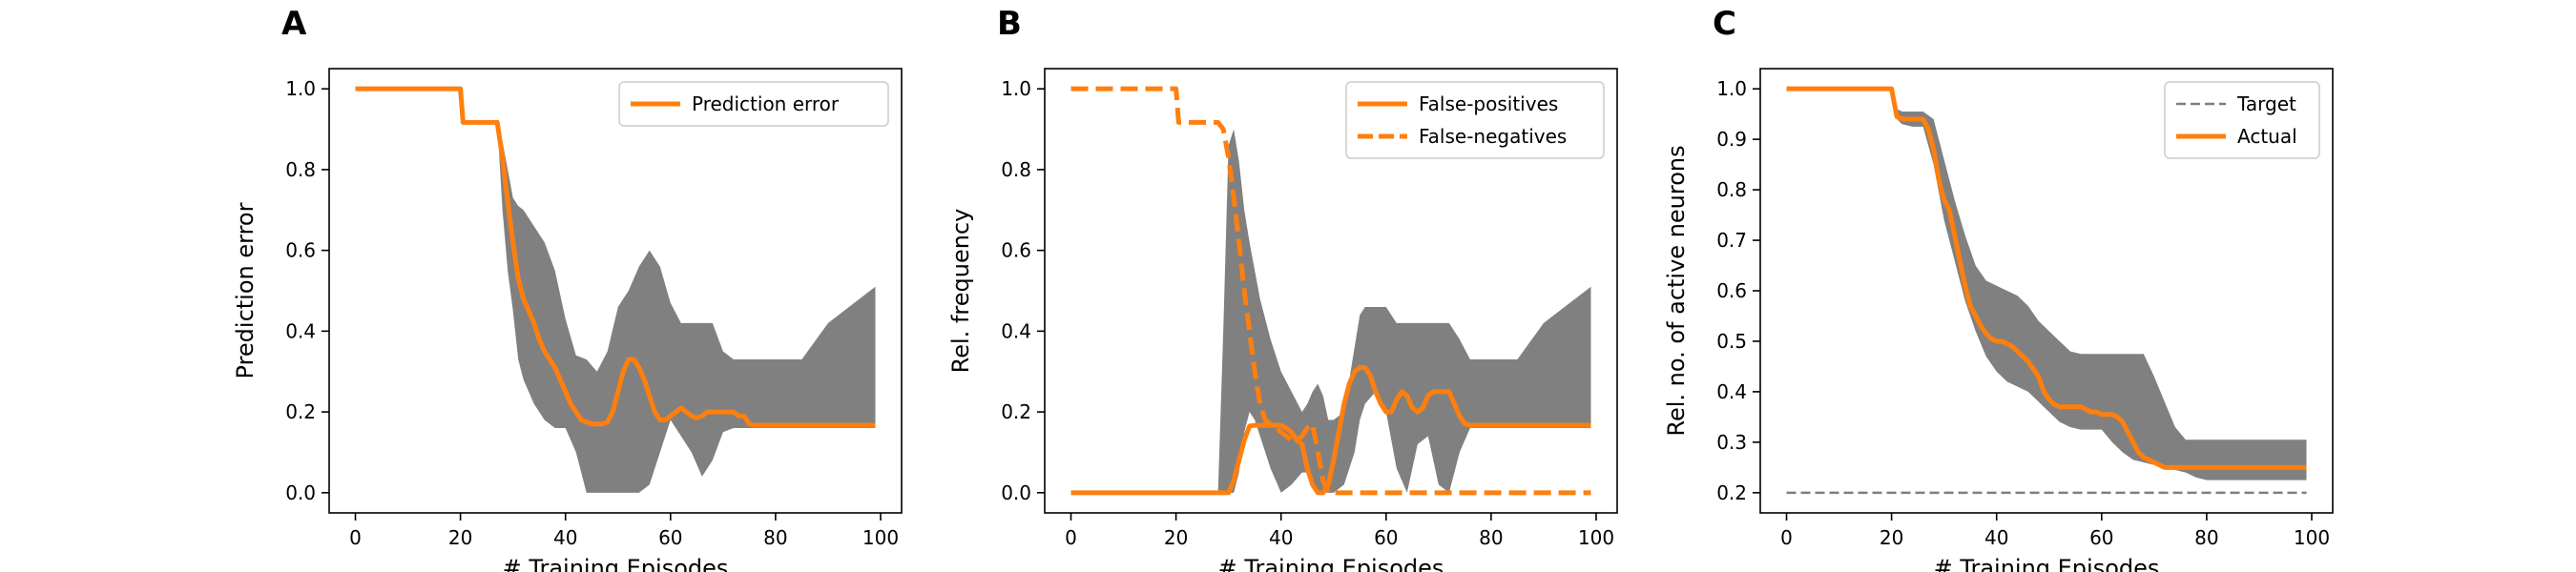 The width and height of the screenshot is (2576, 572). I want to click on series-line-actual, so click(2046, 278).